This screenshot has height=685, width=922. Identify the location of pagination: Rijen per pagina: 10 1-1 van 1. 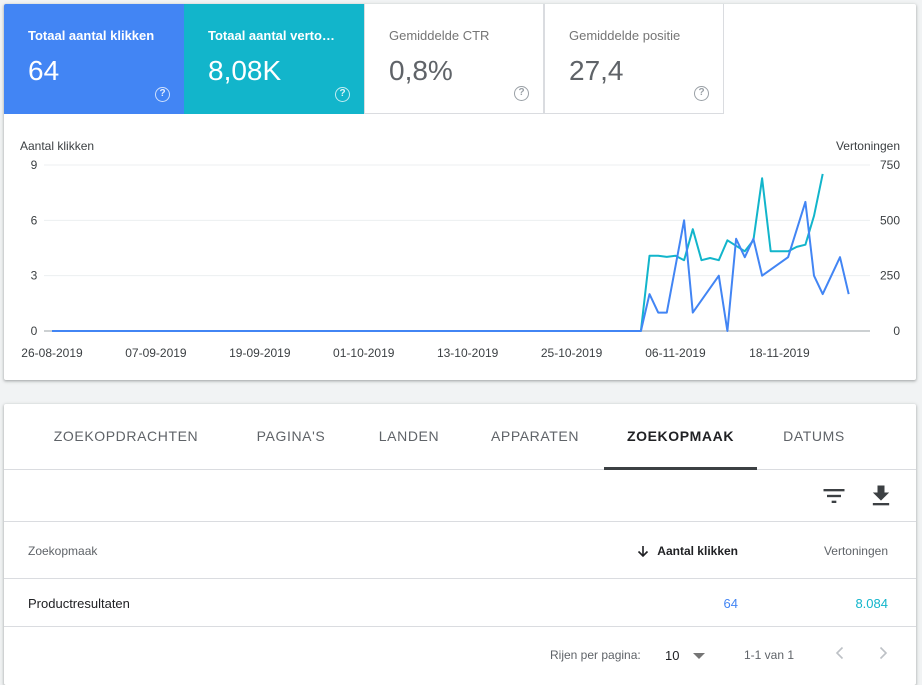
(460, 656).